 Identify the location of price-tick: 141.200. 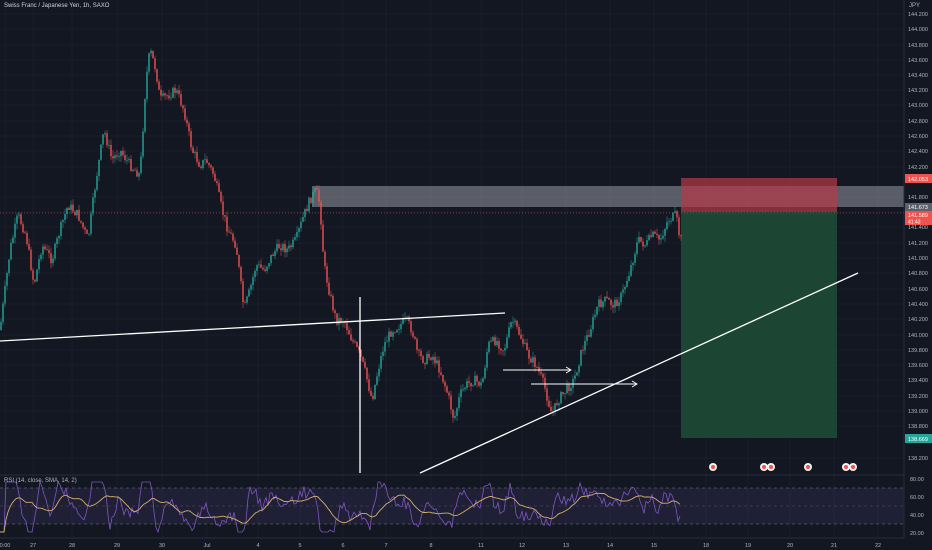
(918, 244).